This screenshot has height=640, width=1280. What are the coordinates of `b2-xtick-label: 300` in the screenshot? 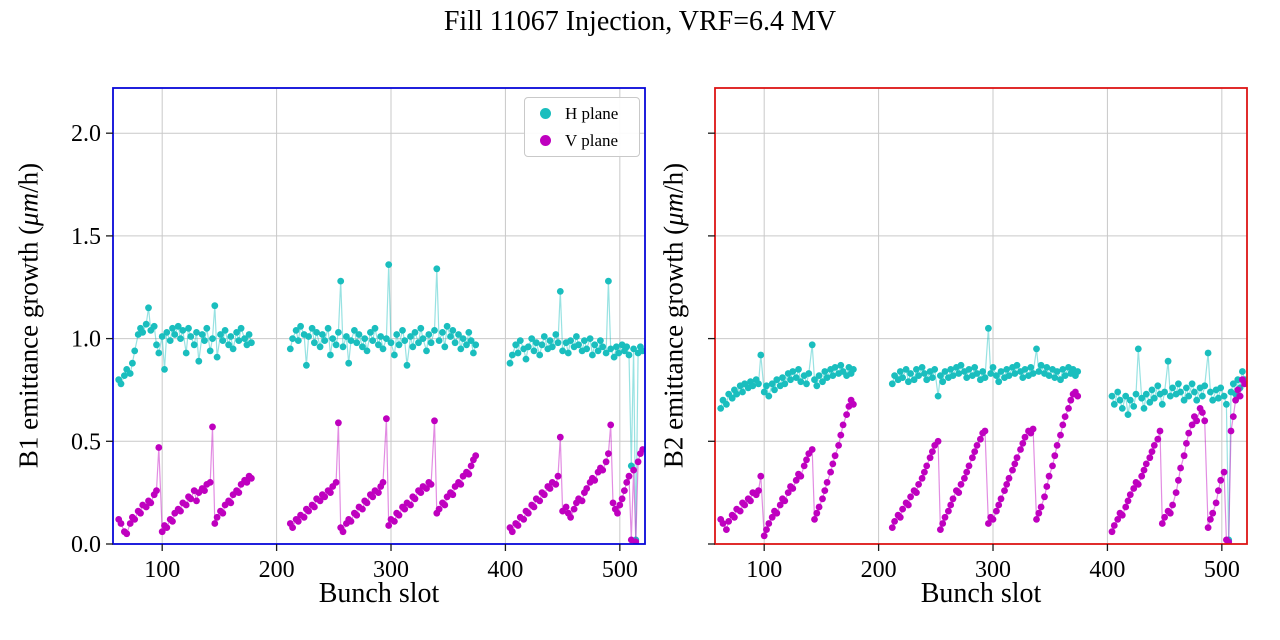 It's located at (993, 570).